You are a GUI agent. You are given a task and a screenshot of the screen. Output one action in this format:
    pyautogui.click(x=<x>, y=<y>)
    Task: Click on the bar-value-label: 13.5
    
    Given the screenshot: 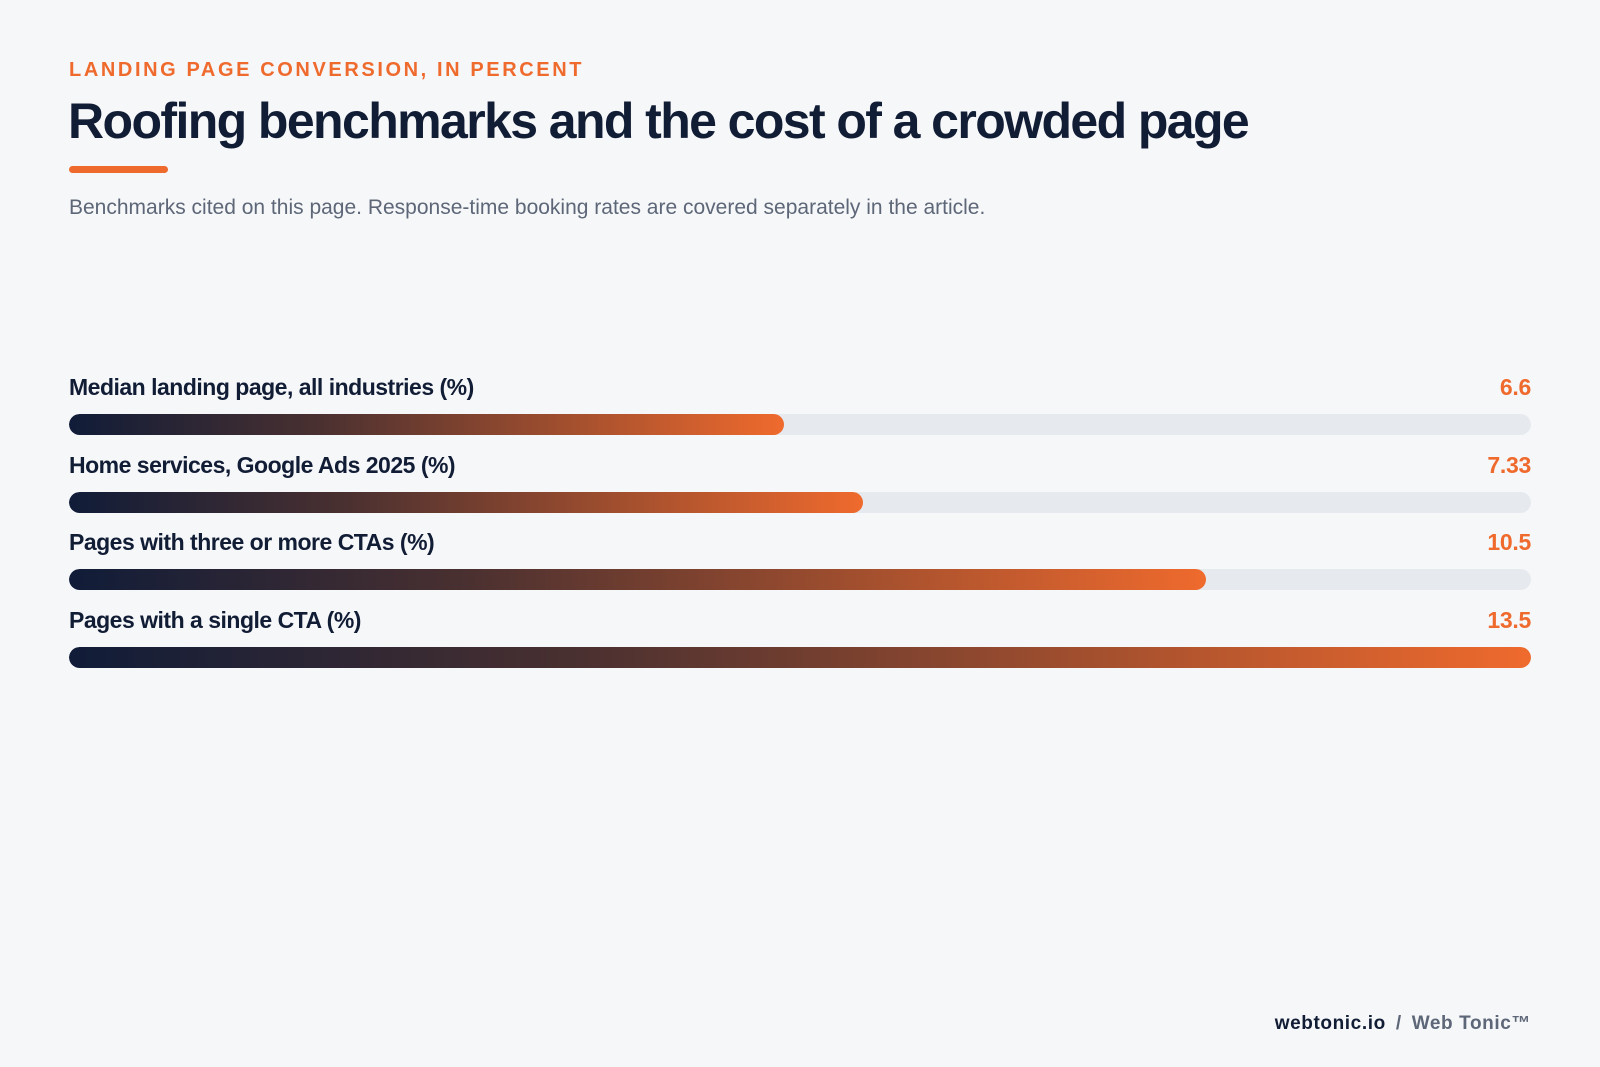 What is the action you would take?
    pyautogui.click(x=1509, y=619)
    